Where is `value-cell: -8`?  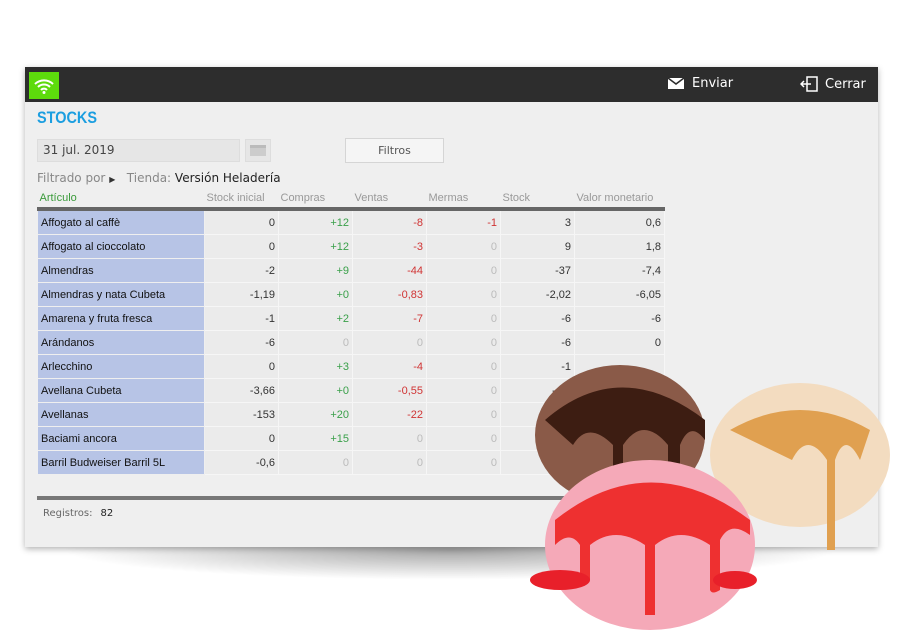 value-cell: -8 is located at coordinates (389, 221).